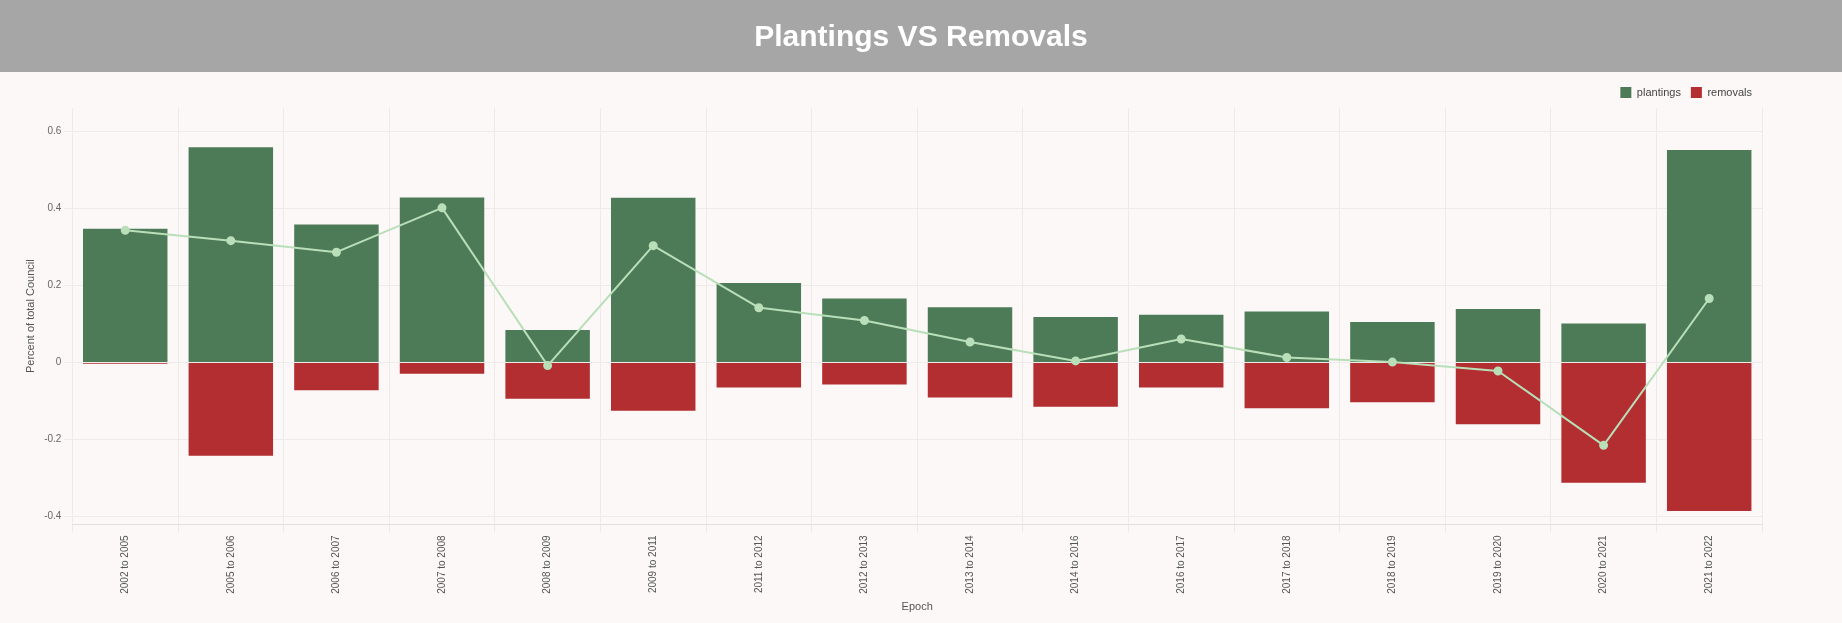 Image resolution: width=1842 pixels, height=623 pixels. Describe the element at coordinates (58, 362) in the screenshot. I see `y-tick-label: 0` at that location.